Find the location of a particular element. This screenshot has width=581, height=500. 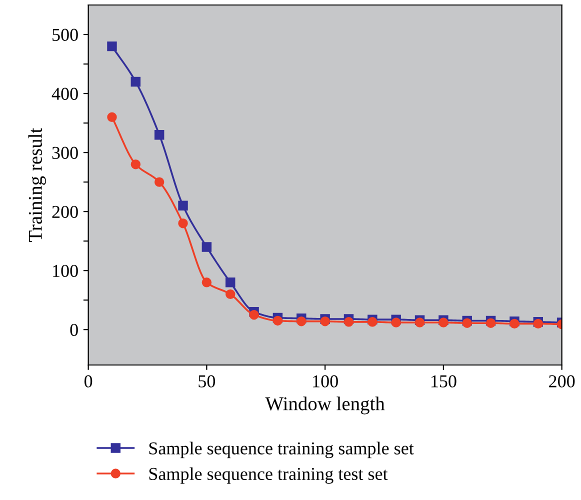

x-tick-label: 0 is located at coordinates (88, 381).